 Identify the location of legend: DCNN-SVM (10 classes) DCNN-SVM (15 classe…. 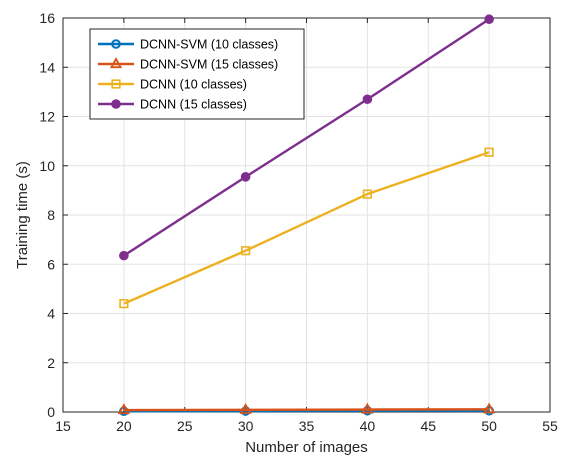
(197, 74).